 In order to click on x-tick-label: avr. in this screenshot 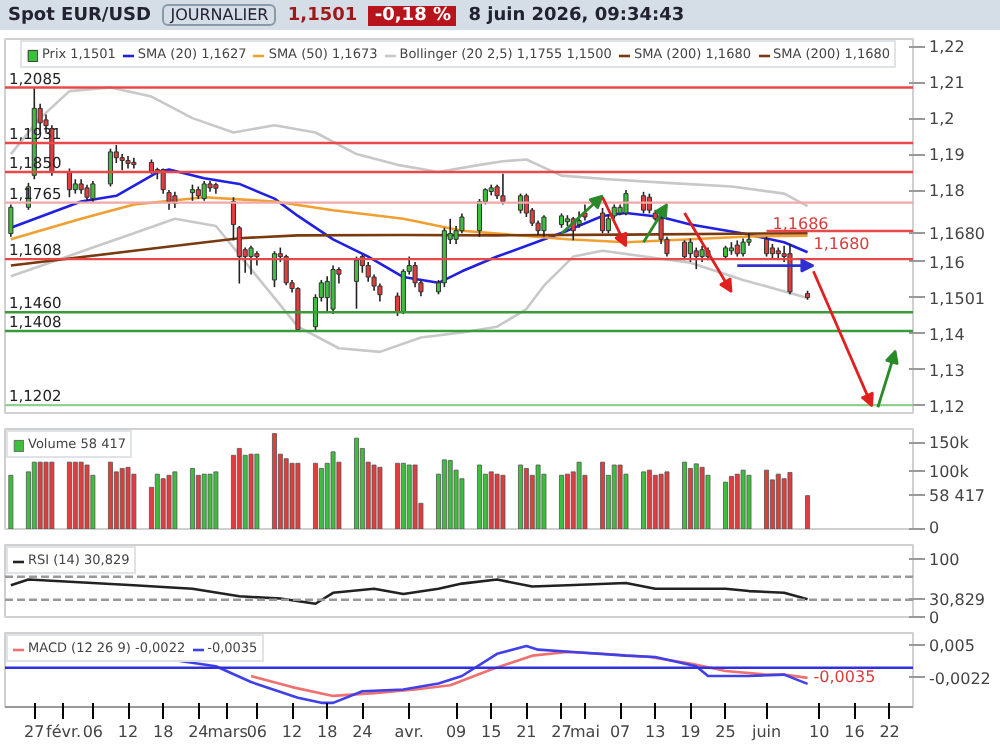, I will do `click(409, 732)`.